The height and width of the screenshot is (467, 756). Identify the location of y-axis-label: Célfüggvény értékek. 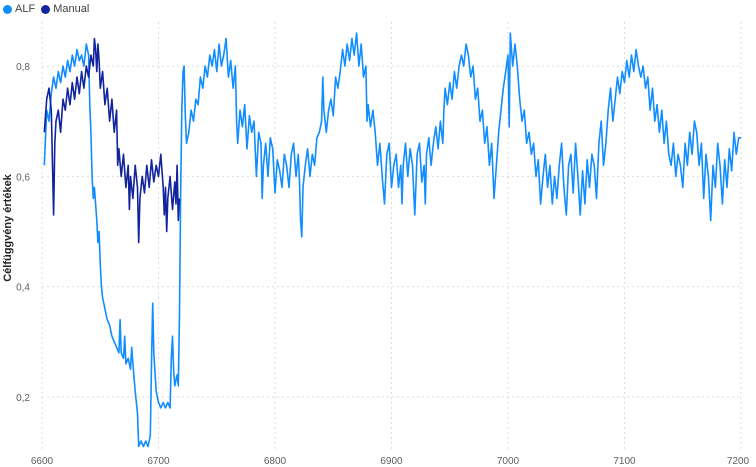
(8, 227).